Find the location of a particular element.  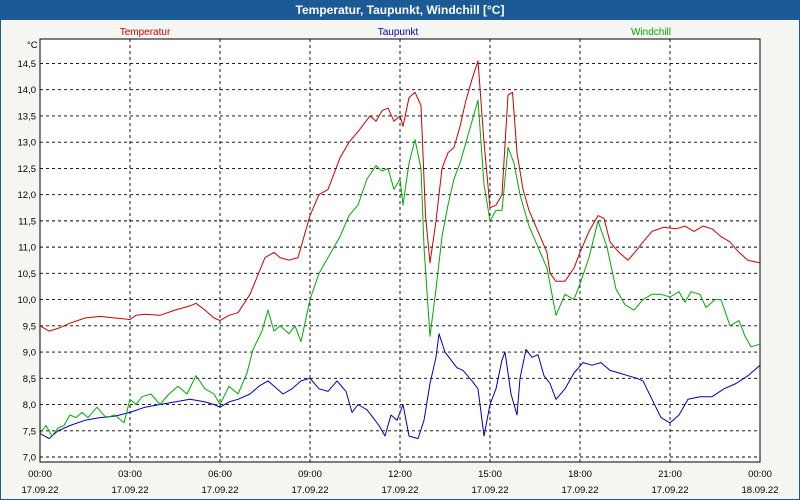

legend-windchill: Windchill is located at coordinates (651, 32).